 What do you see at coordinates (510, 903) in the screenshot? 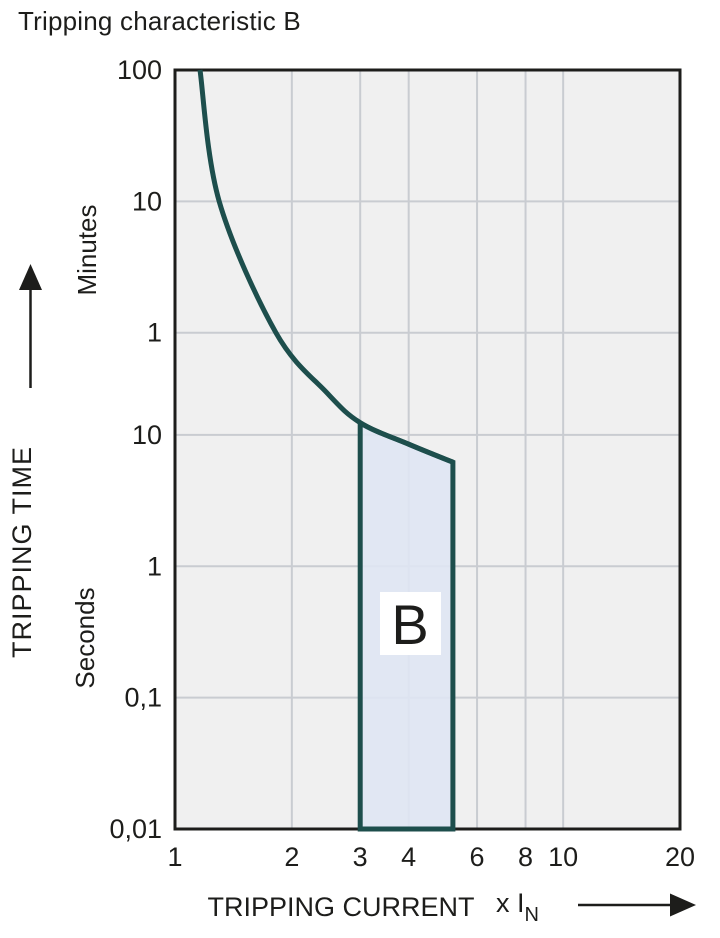
I see `x-axis-unit-prefix: x I` at bounding box center [510, 903].